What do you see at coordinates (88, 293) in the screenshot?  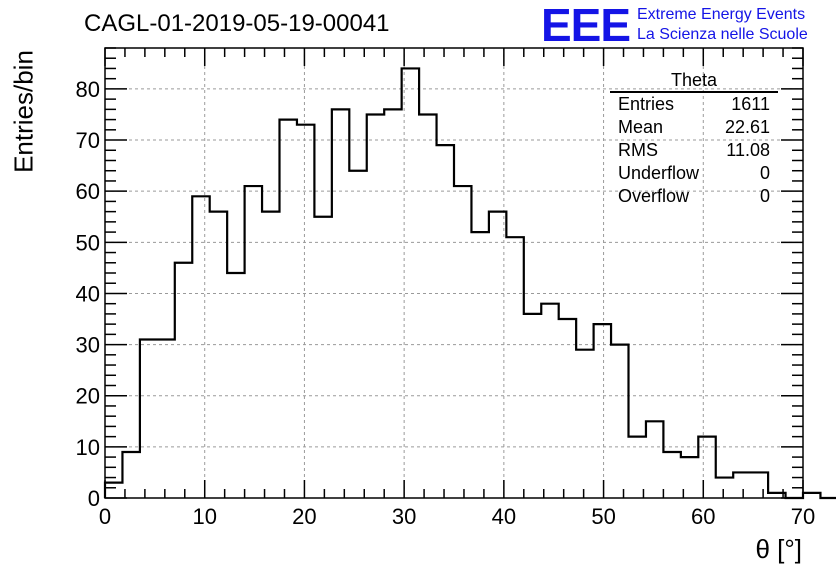 I see `y-tick-label: 40` at bounding box center [88, 293].